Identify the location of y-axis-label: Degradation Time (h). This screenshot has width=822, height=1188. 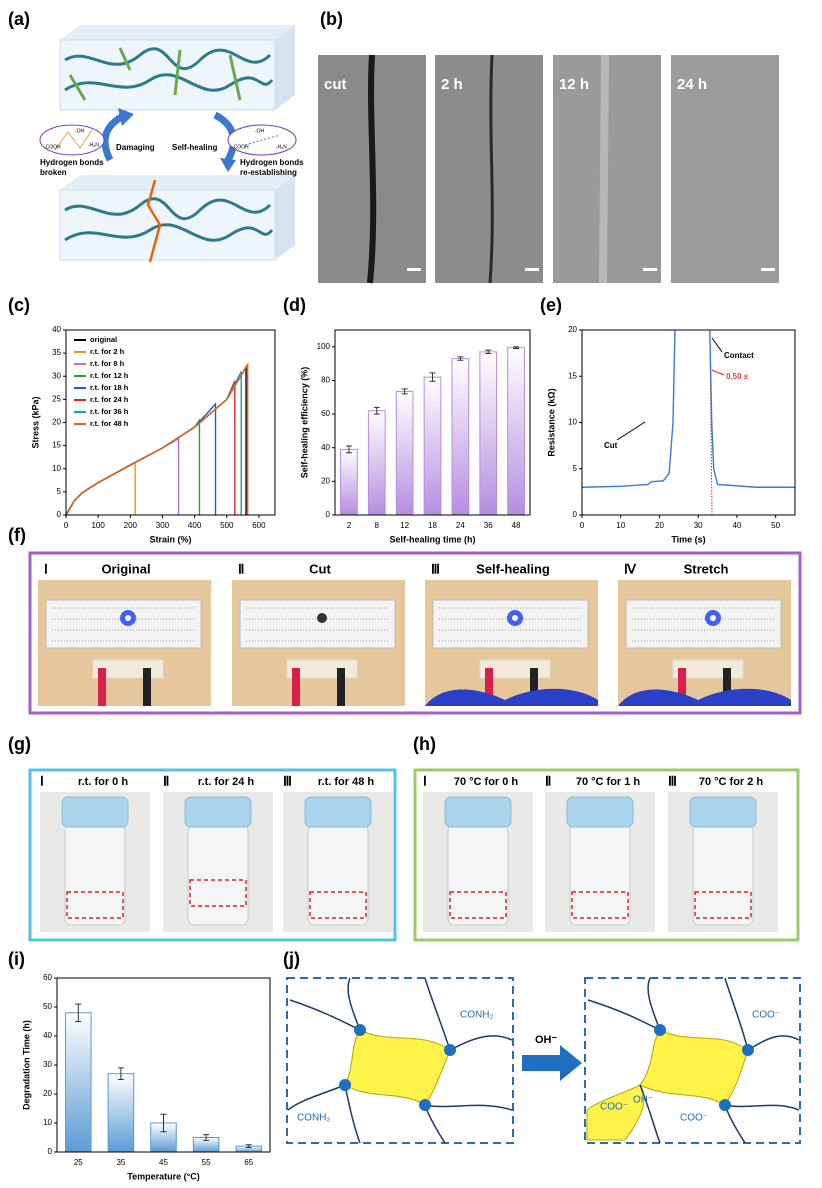
(26, 1065).